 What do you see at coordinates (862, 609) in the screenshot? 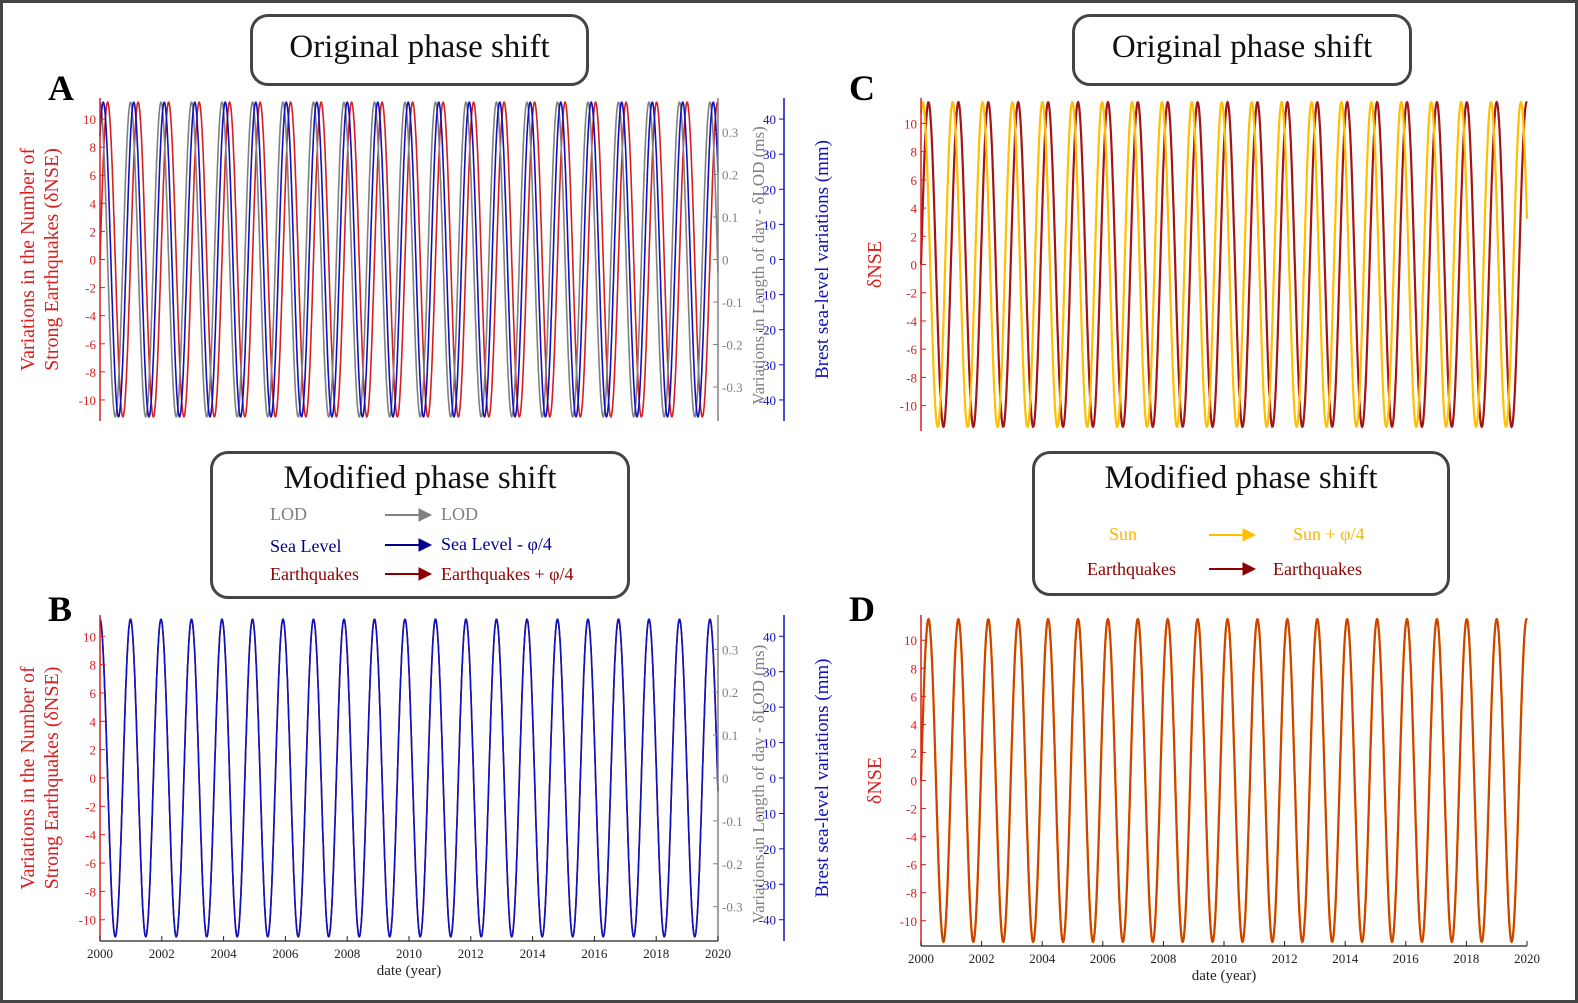
I see `panel-letter-d: D` at bounding box center [862, 609].